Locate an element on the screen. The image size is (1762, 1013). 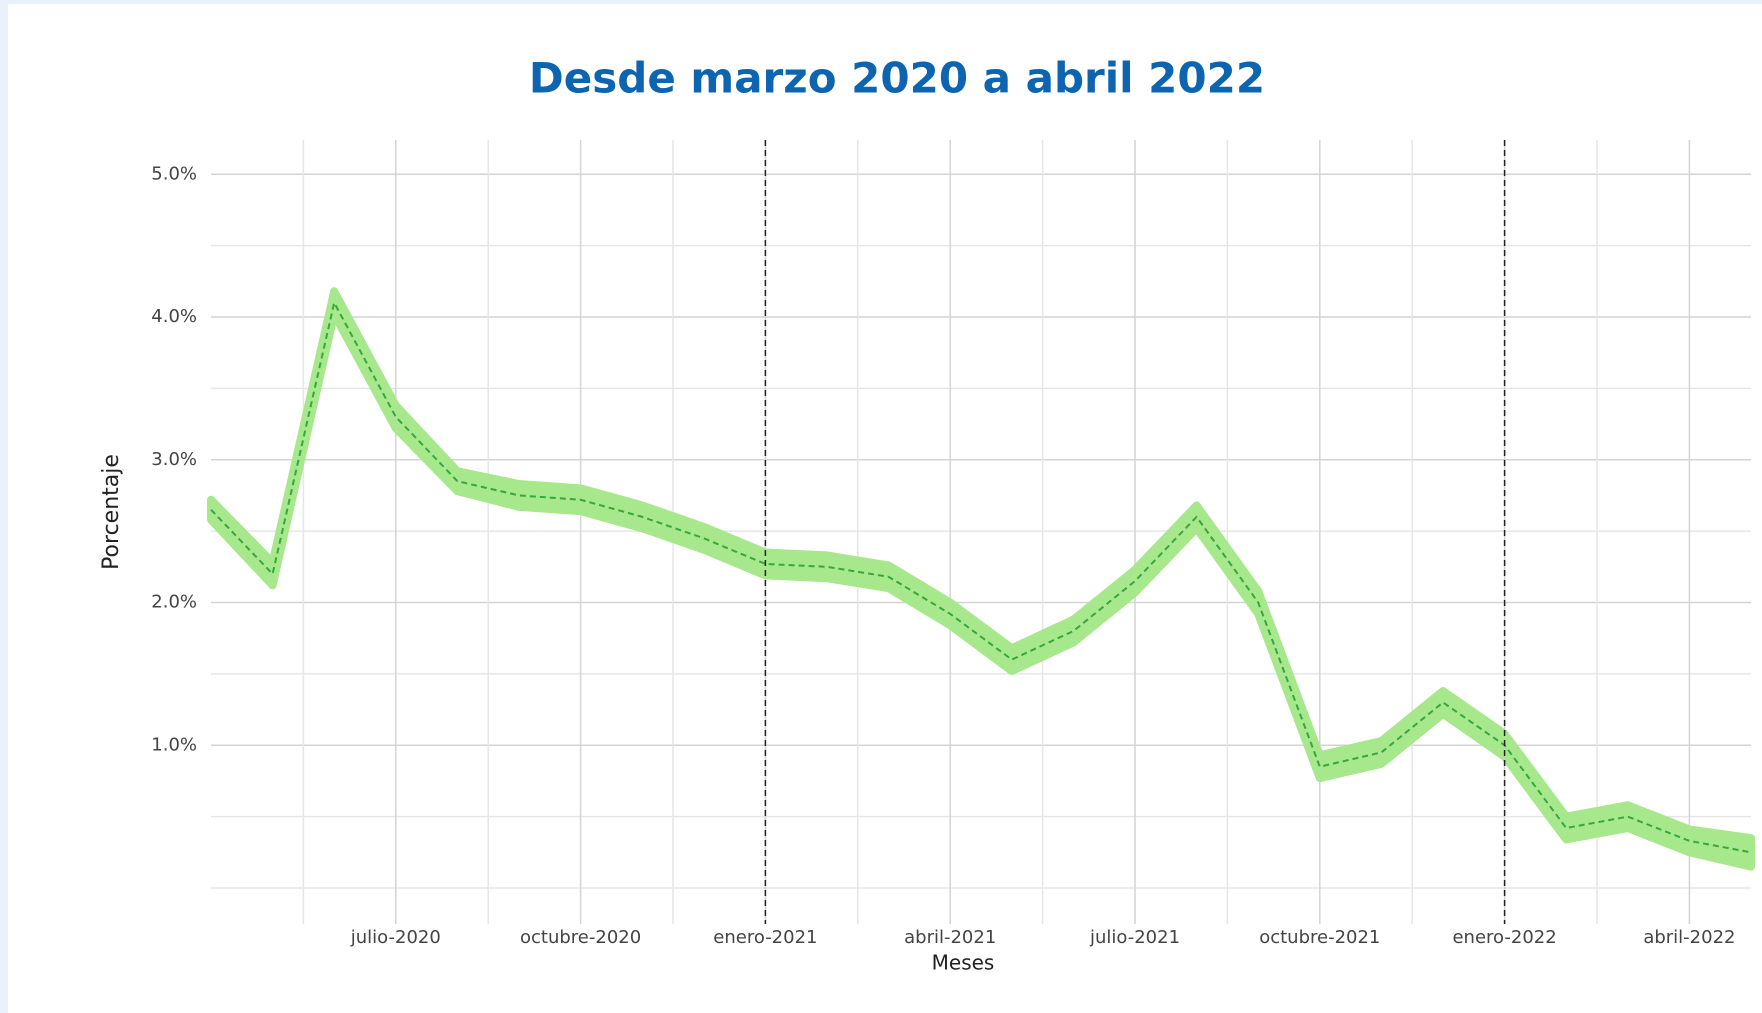
x-tick-label: enero-2021 is located at coordinates (765, 937).